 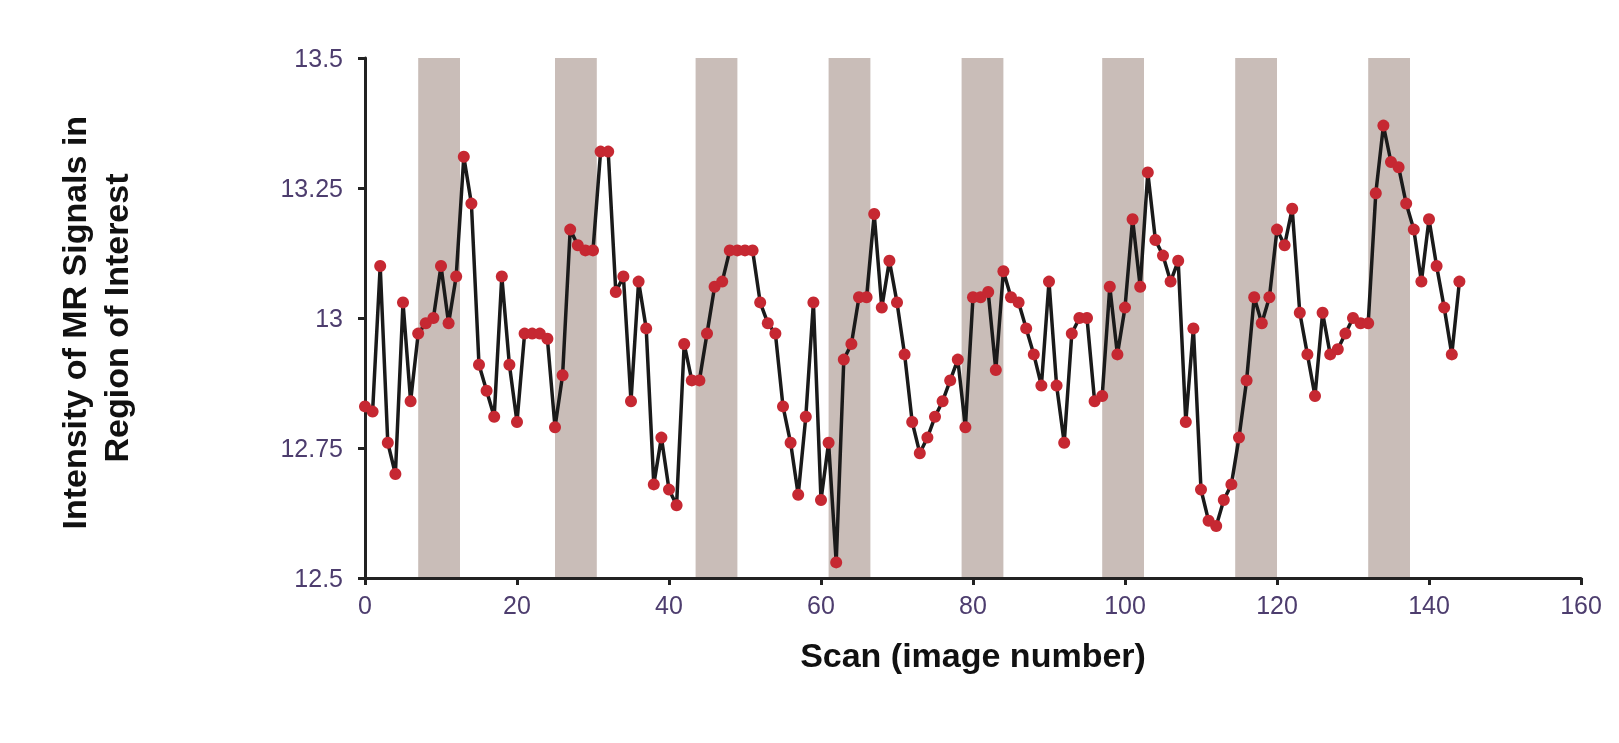 What do you see at coordinates (318, 578) in the screenshot?
I see `y-tick-label: 12.5` at bounding box center [318, 578].